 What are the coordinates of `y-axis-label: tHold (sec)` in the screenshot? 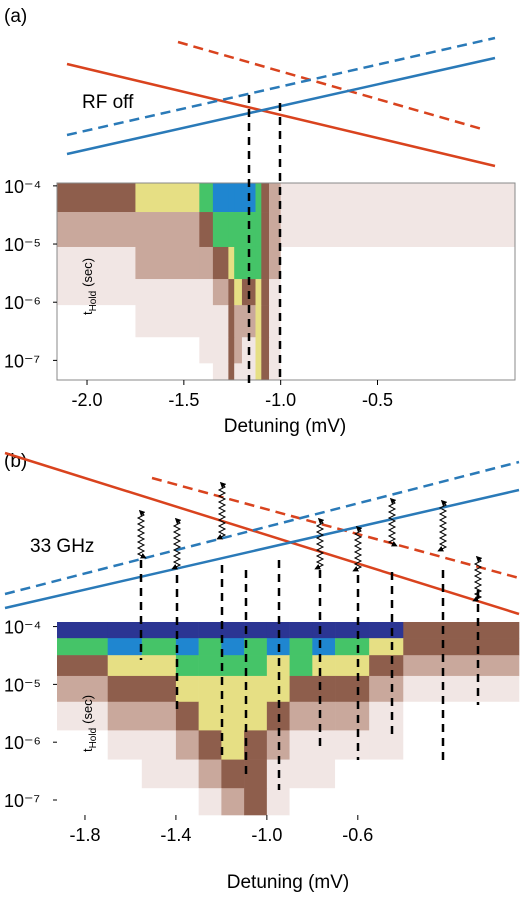 It's located at (89, 286).